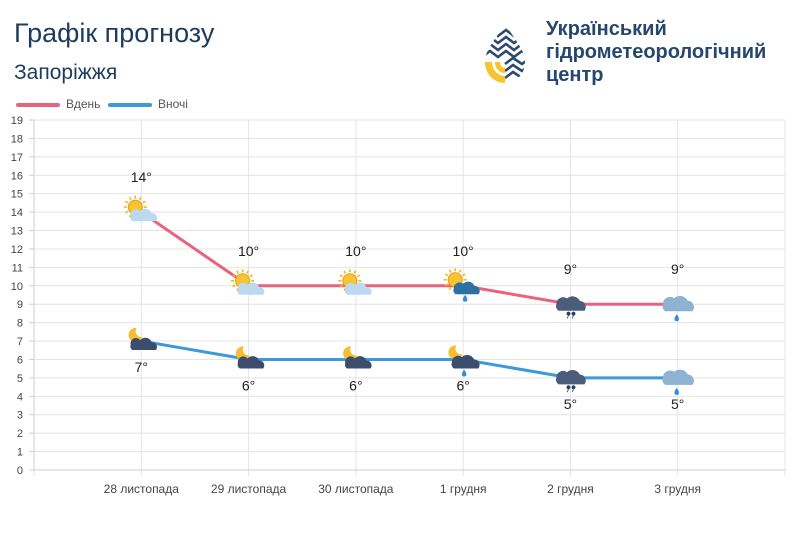 Image resolution: width=801 pixels, height=534 pixels. I want to click on organization-name-line: центр, so click(575, 75).